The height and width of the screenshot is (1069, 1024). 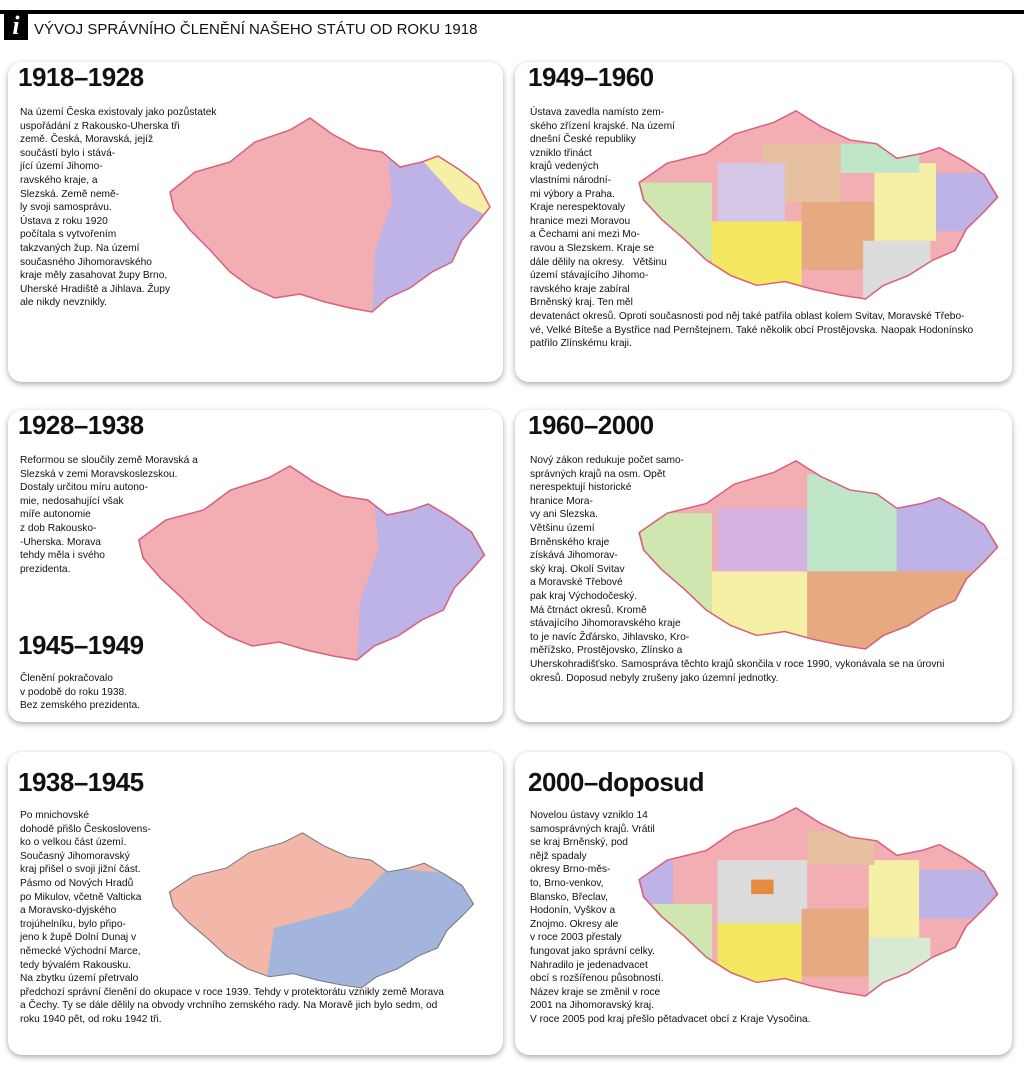 What do you see at coordinates (598, 262) in the screenshot?
I see `text-line: dále dělily na okresy. Většinu` at bounding box center [598, 262].